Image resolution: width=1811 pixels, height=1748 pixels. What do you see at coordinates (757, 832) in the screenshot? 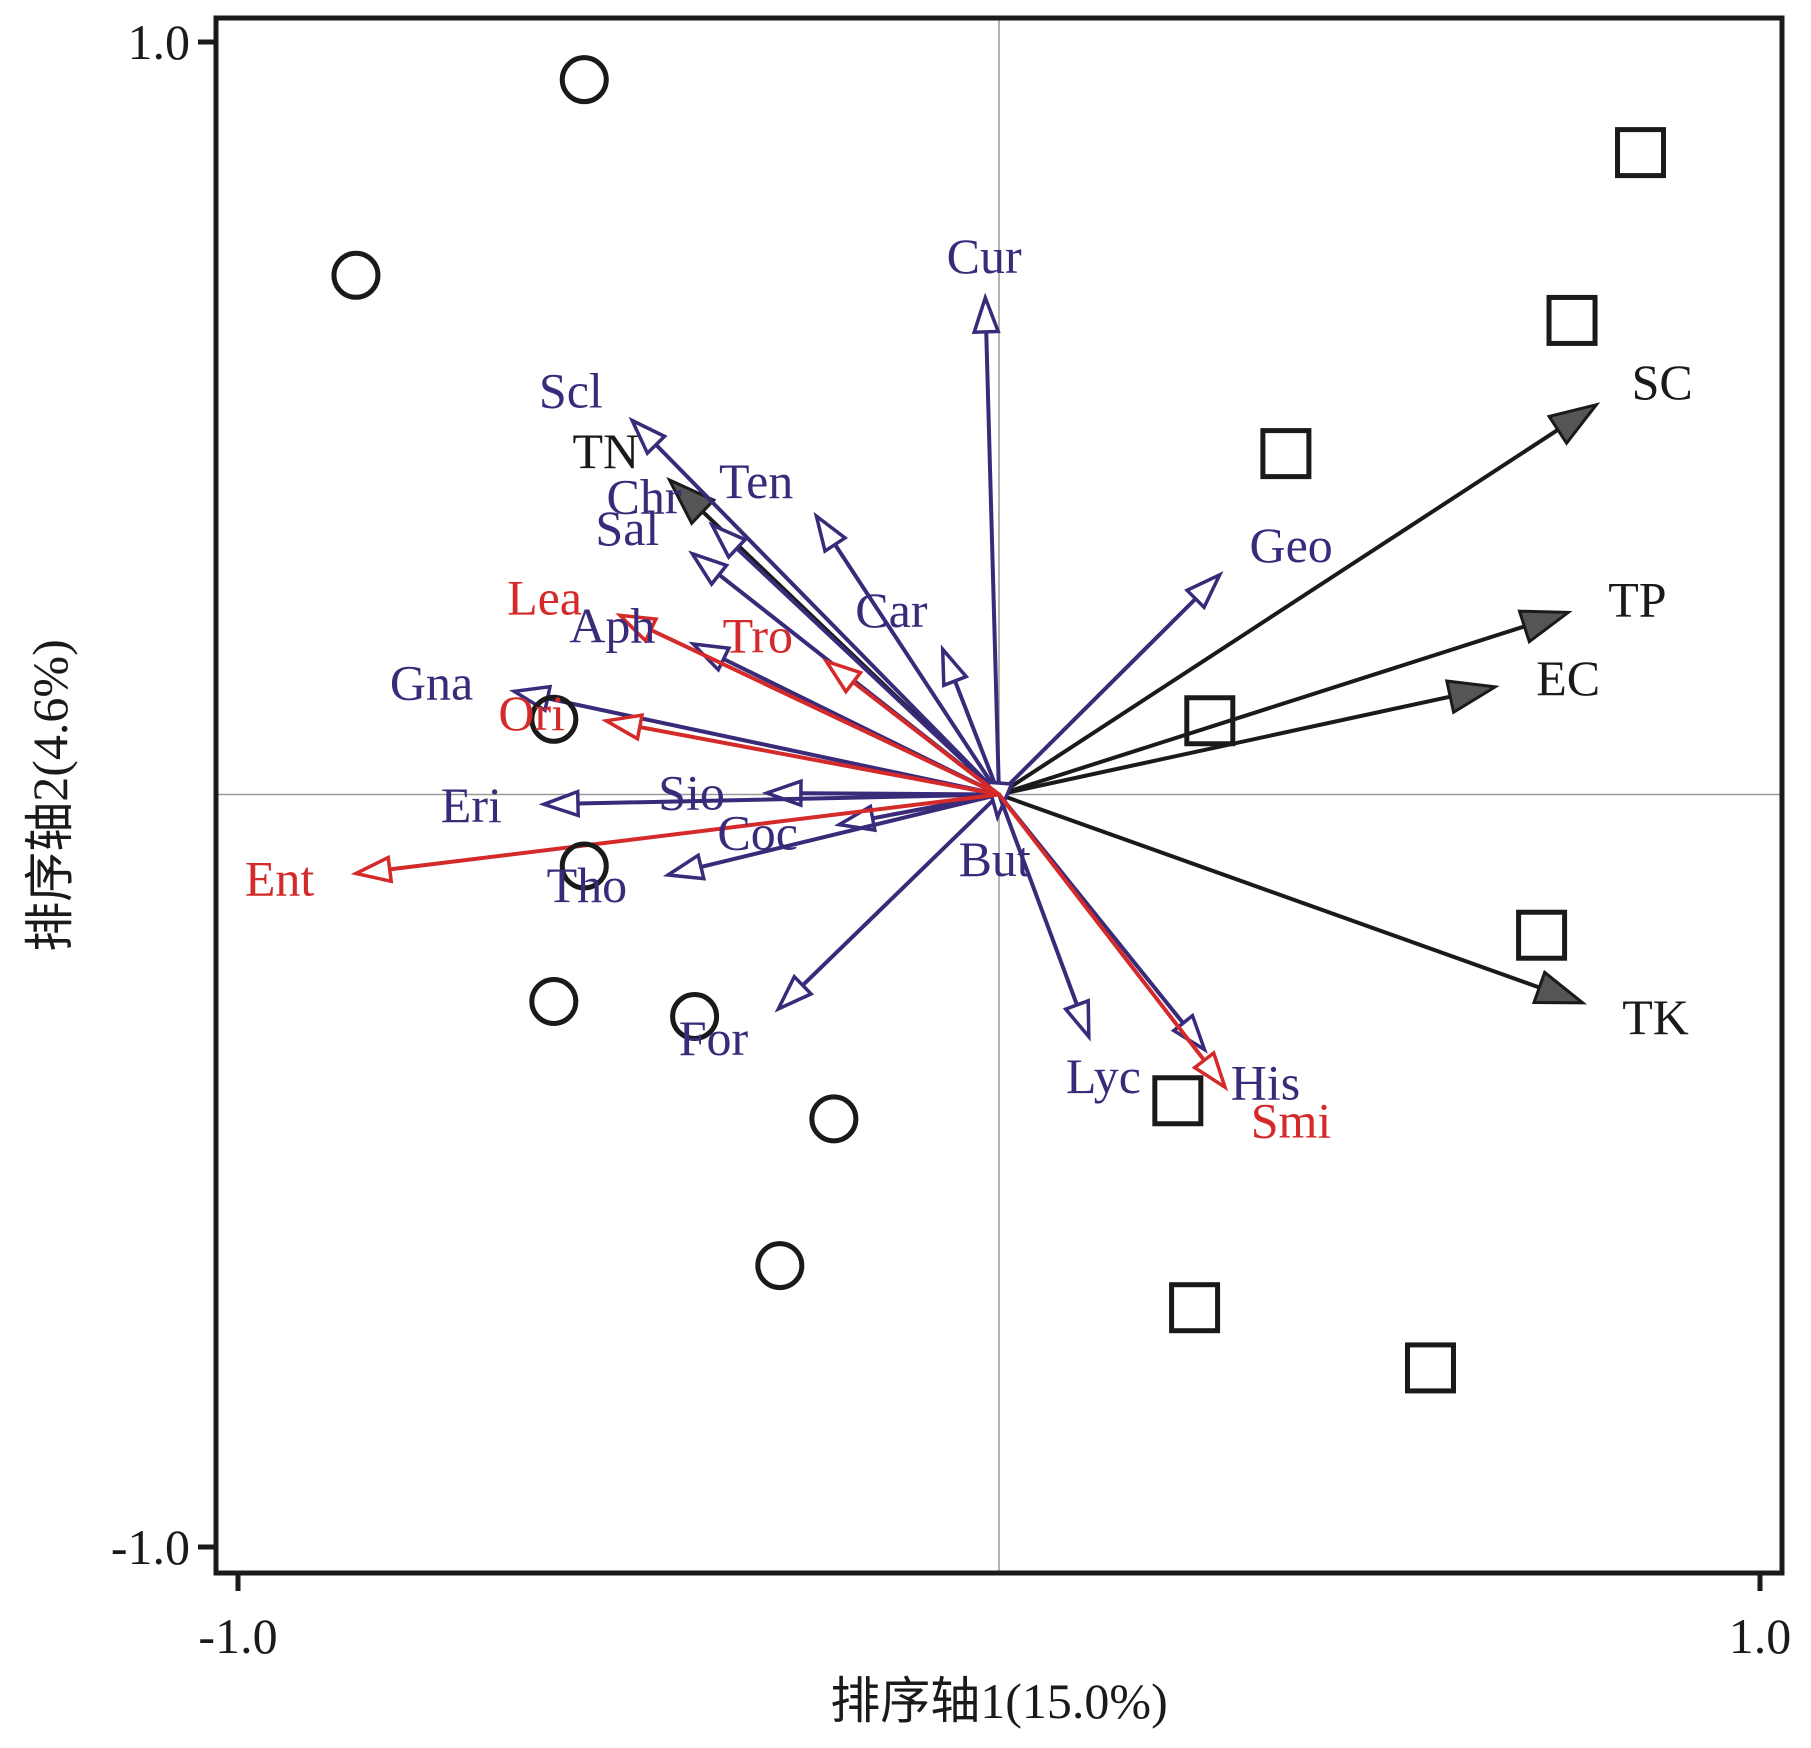
I see `species-label-coc: Coc` at bounding box center [757, 832].